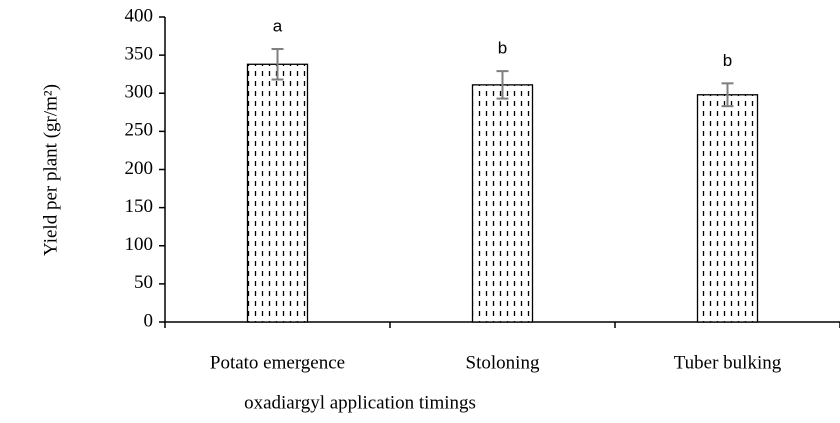 This screenshot has height=423, width=840. What do you see at coordinates (139, 15) in the screenshot?
I see `y-tick-label: 400` at bounding box center [139, 15].